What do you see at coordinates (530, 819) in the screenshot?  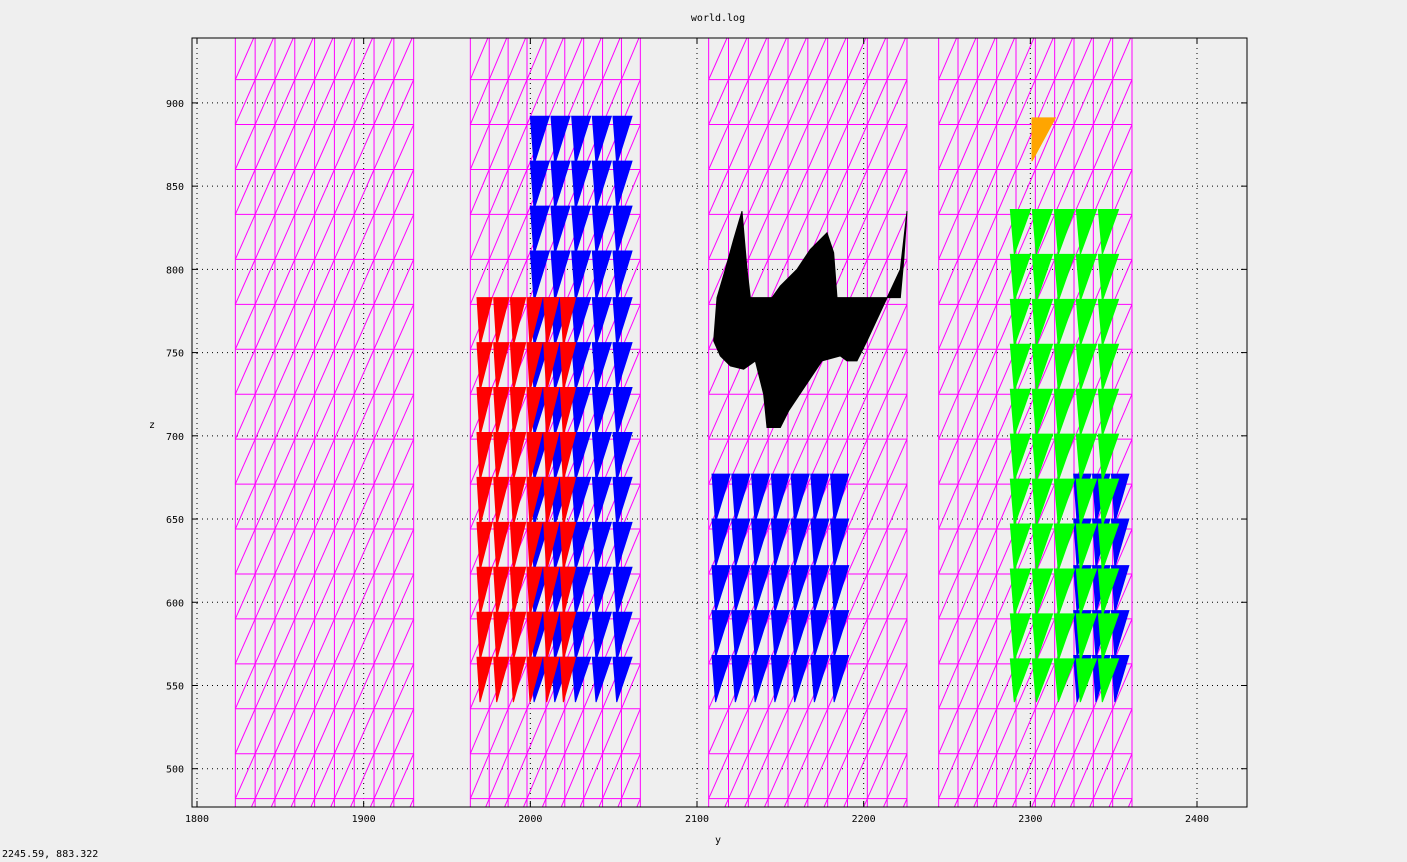 I see `x-tick-label: 2000` at bounding box center [530, 819].